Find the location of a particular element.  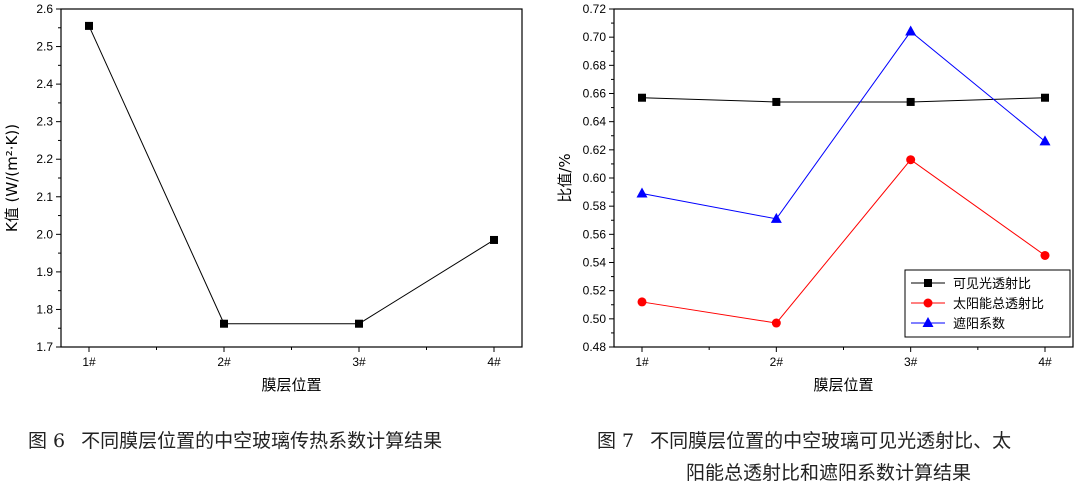

y-tick-label: 1.8 is located at coordinates (44, 309).